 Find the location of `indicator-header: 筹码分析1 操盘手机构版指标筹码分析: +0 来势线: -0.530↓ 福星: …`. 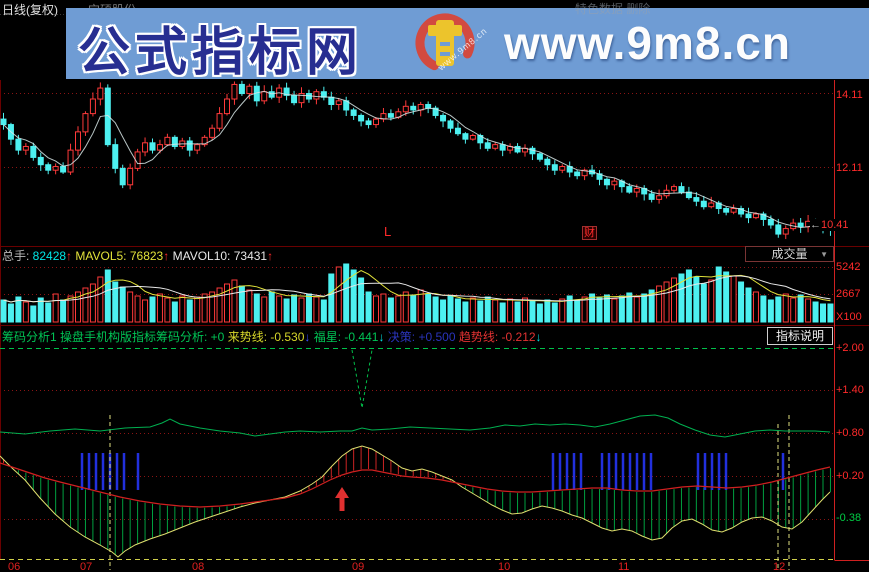

indicator-header: 筹码分析1 操盘手机构版指标筹码分析: +0 来势线: -0.530↓ 福星: … is located at coordinates (272, 336).